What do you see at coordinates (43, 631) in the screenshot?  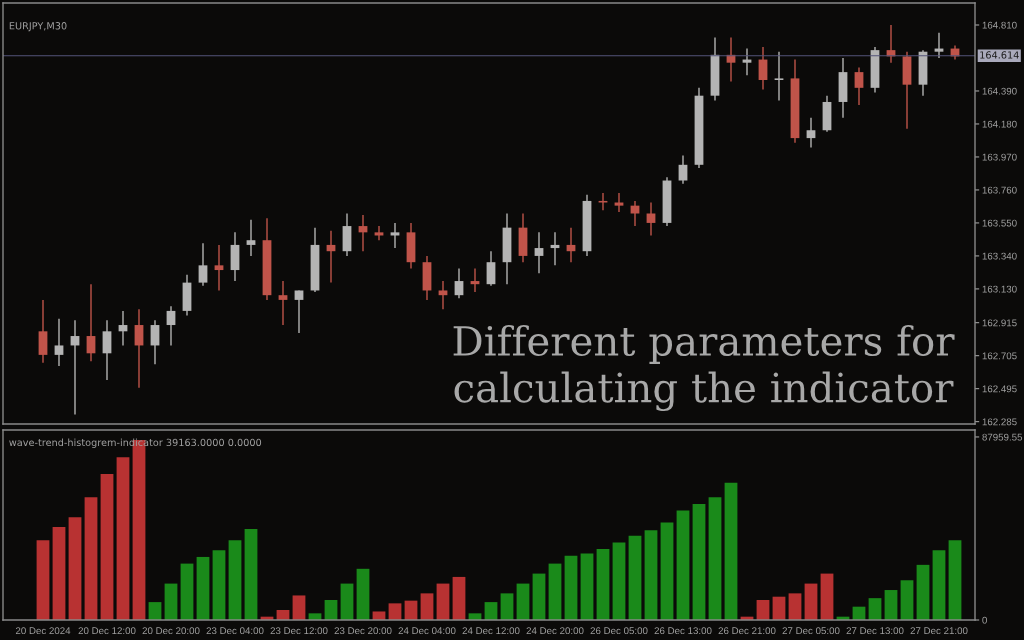 I see `x-tick-label: 20 Dec 2024` at bounding box center [43, 631].